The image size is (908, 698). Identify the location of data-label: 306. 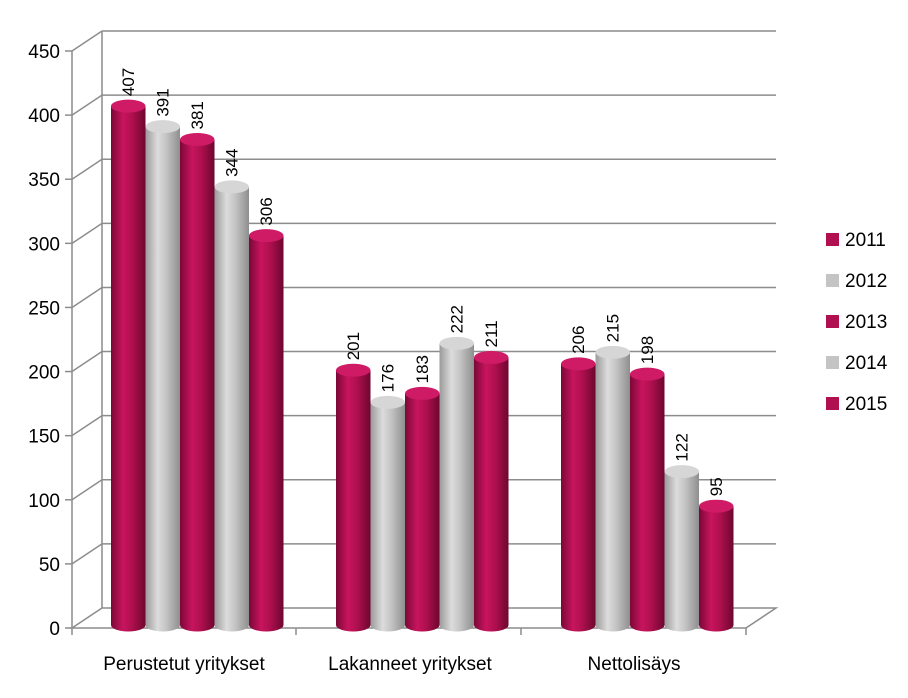
(266, 211).